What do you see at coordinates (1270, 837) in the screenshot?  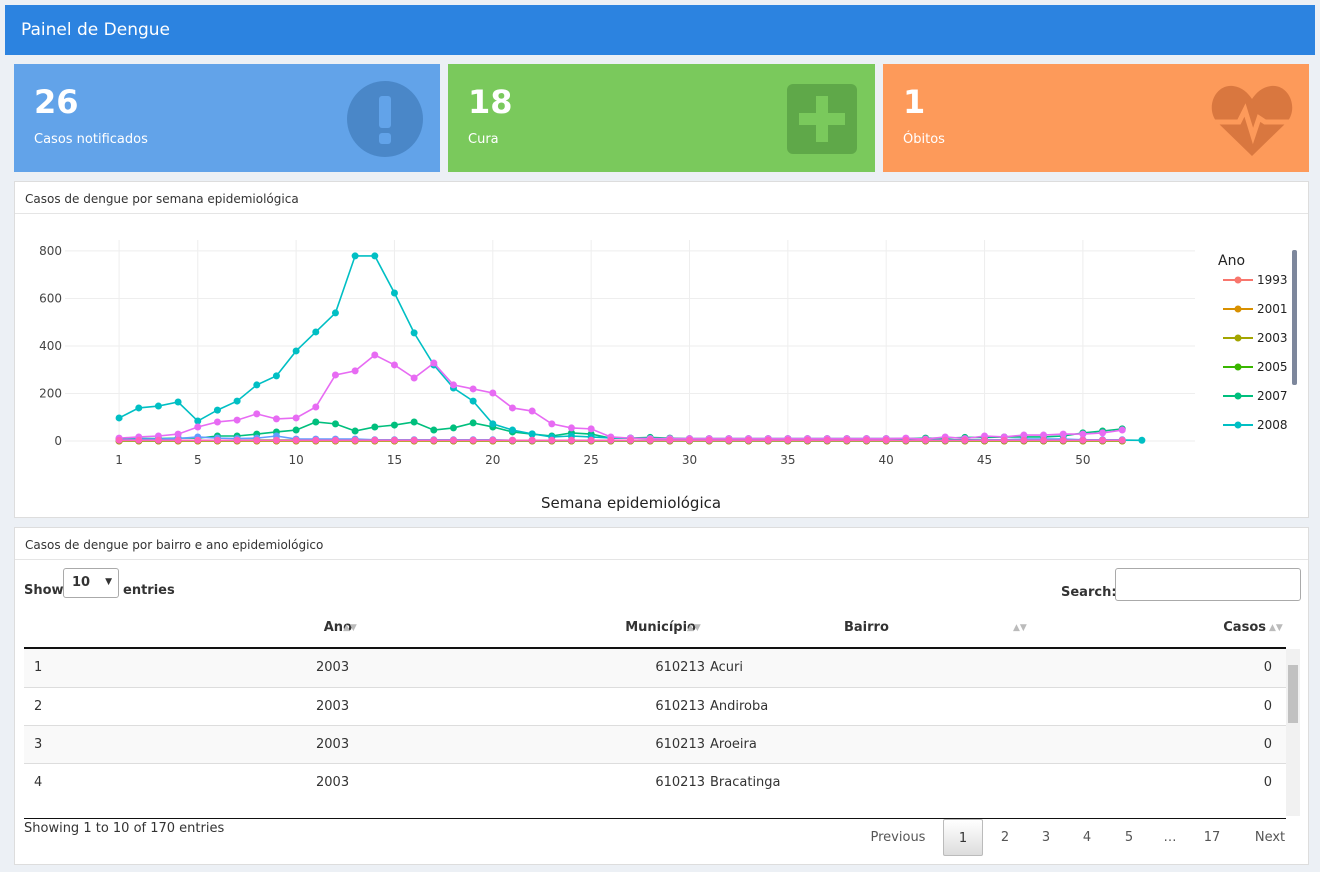 I see `next-button: Next` at bounding box center [1270, 837].